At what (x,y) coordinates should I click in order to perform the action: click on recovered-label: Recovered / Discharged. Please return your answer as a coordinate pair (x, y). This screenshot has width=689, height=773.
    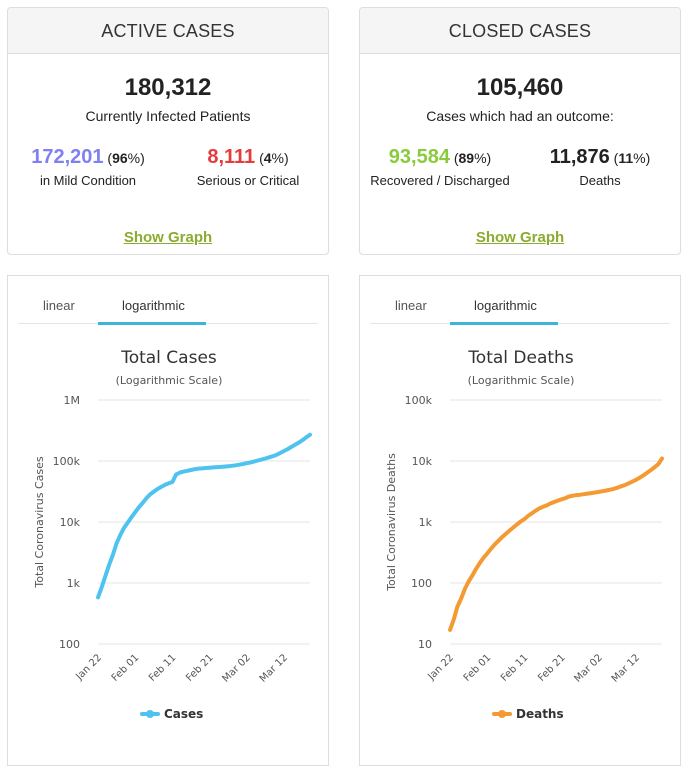
    Looking at the image, I should click on (440, 180).